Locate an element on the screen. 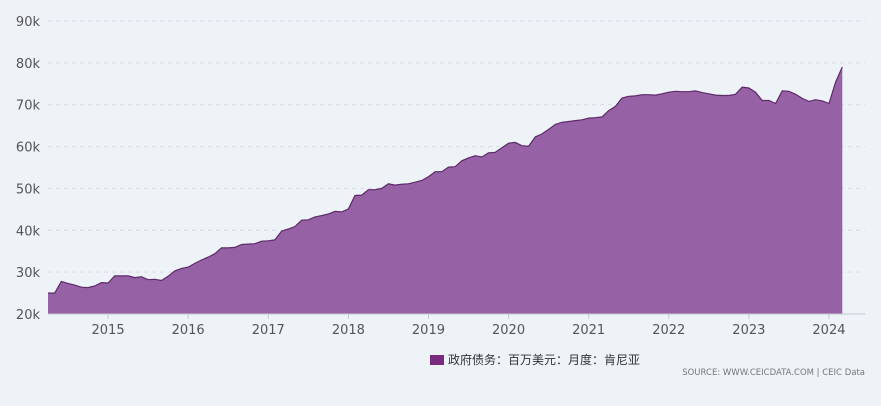 The width and height of the screenshot is (881, 406). x-tick-label: 2024 is located at coordinates (828, 330).